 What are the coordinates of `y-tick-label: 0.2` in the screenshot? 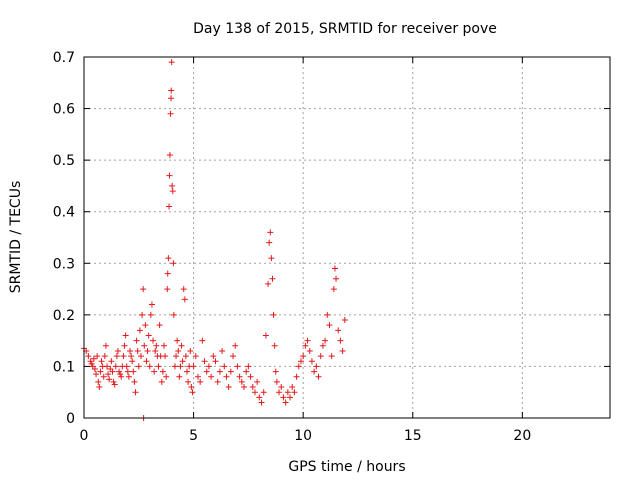 It's located at (64, 316).